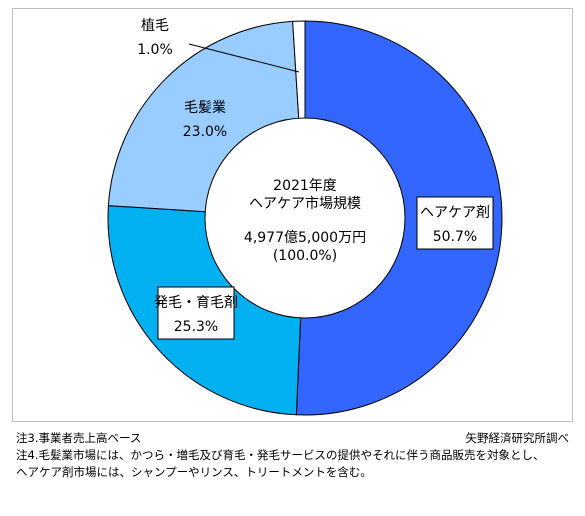 This screenshot has height=516, width=585. What do you see at coordinates (305, 256) in the screenshot?
I see `center-percent: (100.0%)` at bounding box center [305, 256].